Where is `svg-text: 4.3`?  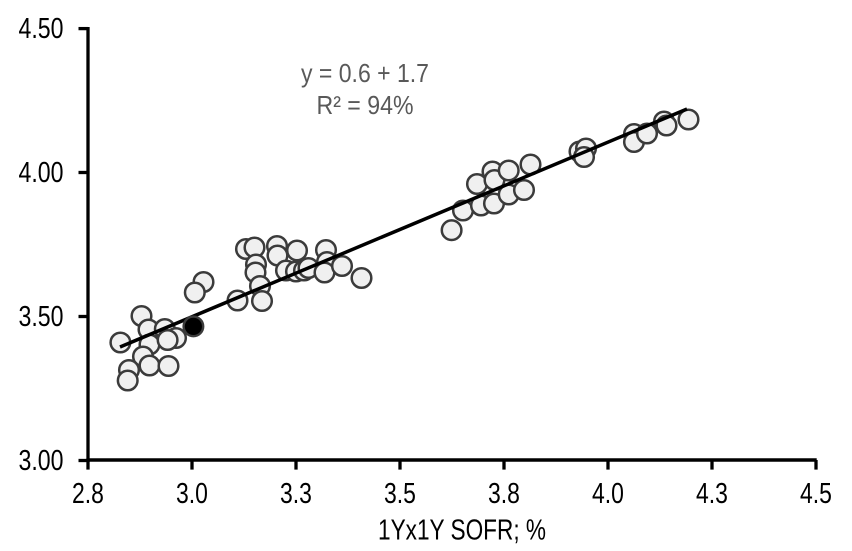
svg-text: 4.3 is located at coordinates (712, 494).